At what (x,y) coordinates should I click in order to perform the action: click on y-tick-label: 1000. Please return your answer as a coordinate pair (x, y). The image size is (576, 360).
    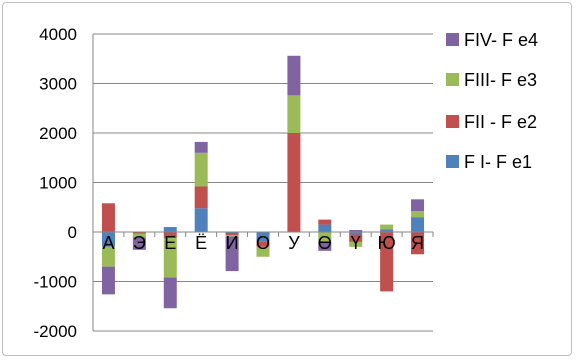
    Looking at the image, I should click on (58, 183).